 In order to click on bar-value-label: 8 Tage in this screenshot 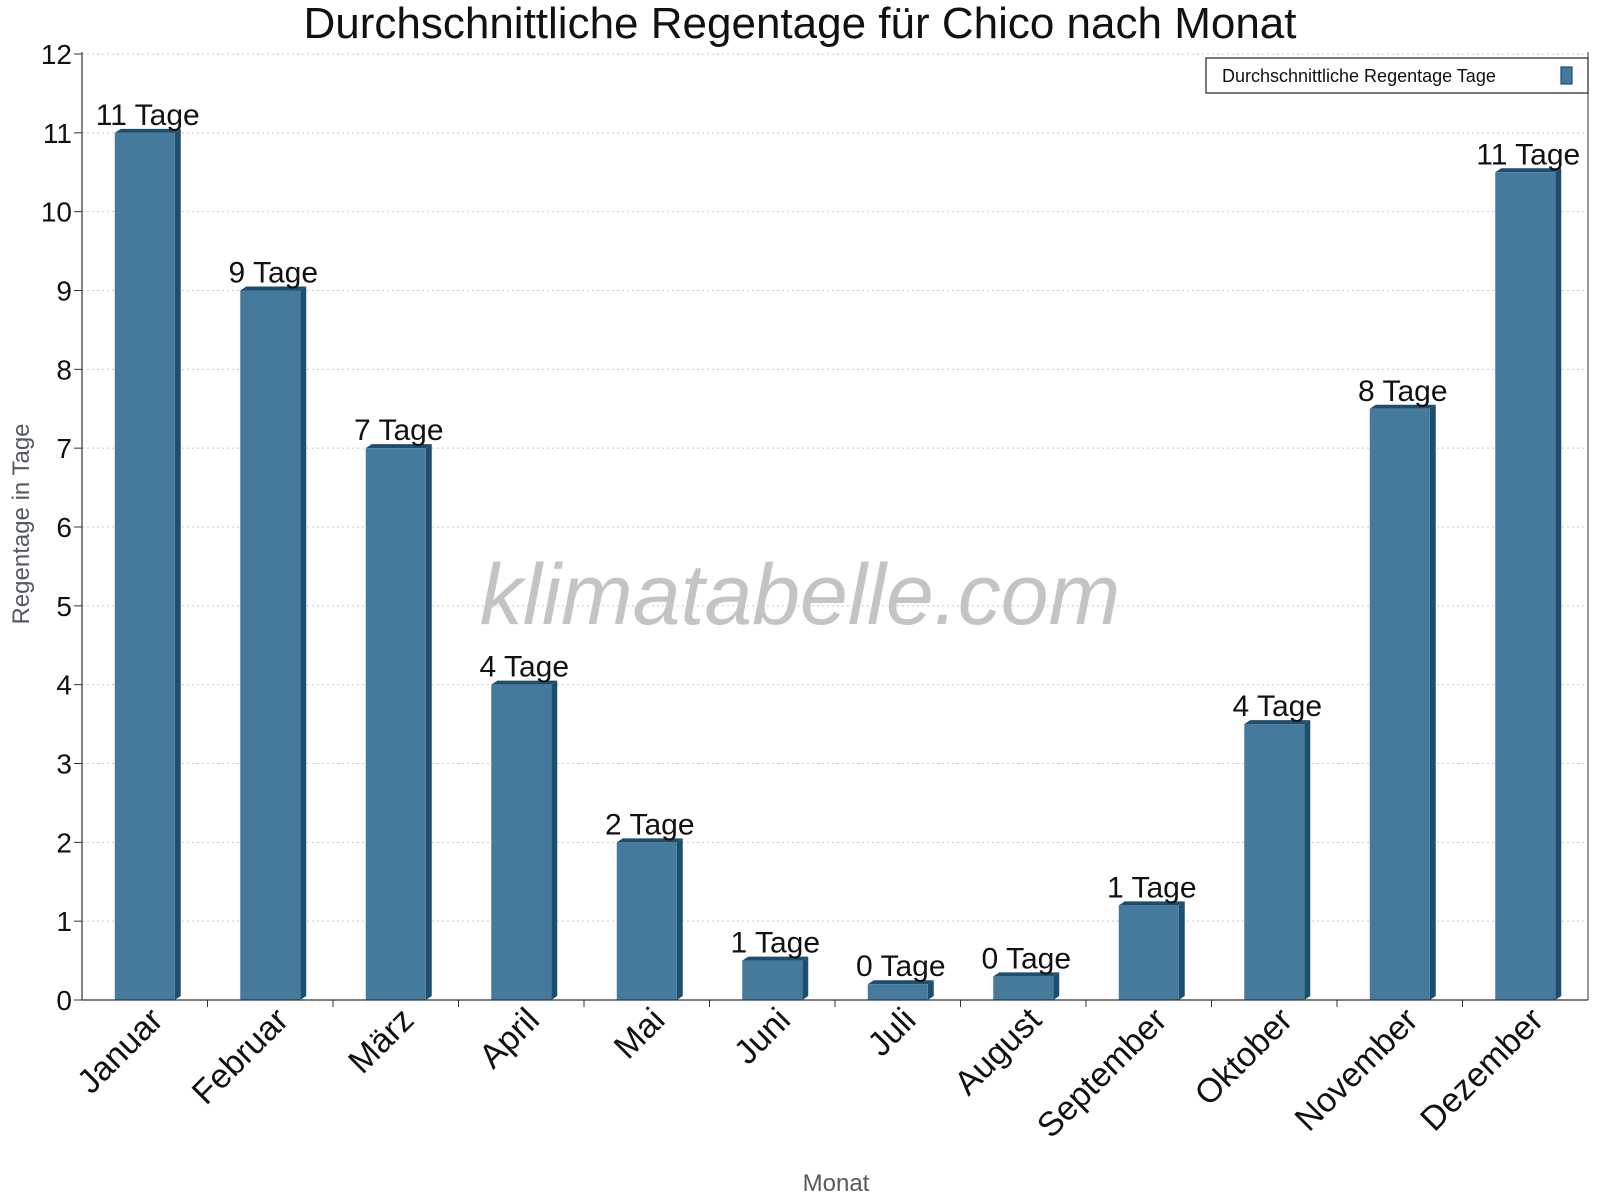, I will do `click(1403, 391)`.